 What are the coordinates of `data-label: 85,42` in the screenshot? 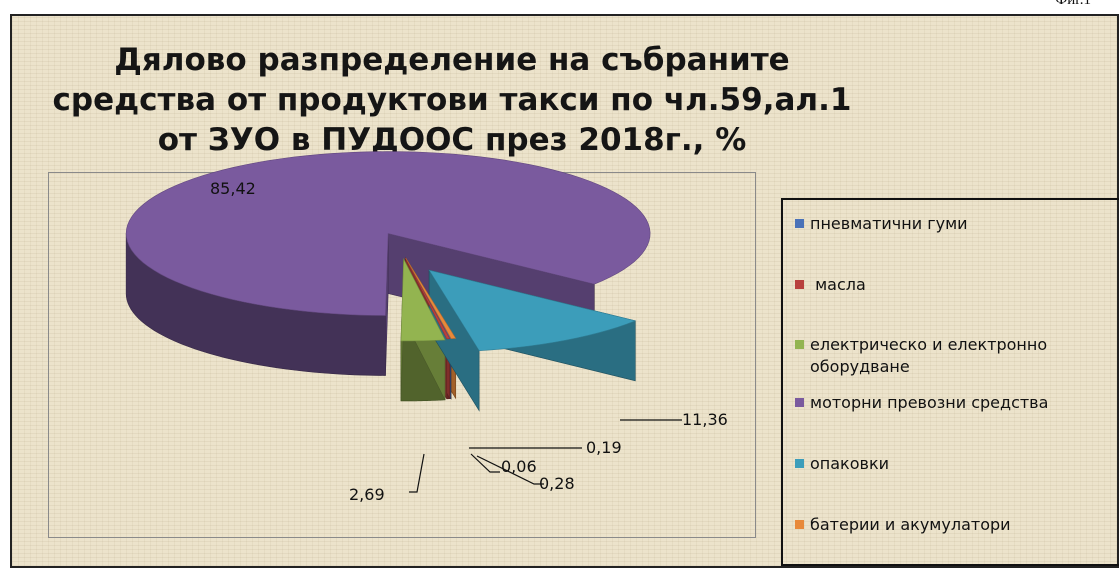 It's located at (233, 188).